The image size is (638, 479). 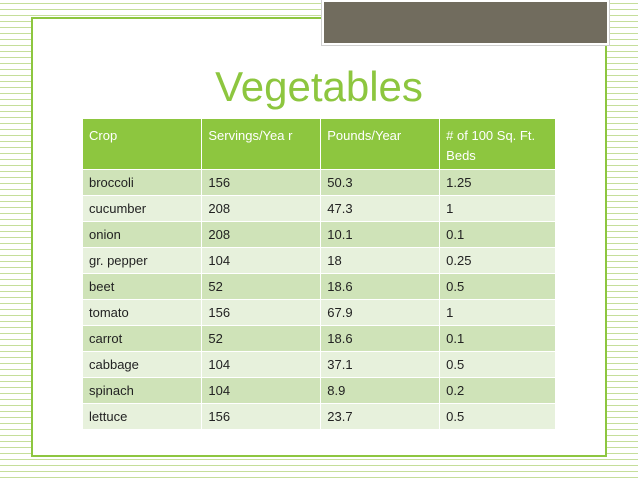 I want to click on header-crop: Crop, so click(x=143, y=144).